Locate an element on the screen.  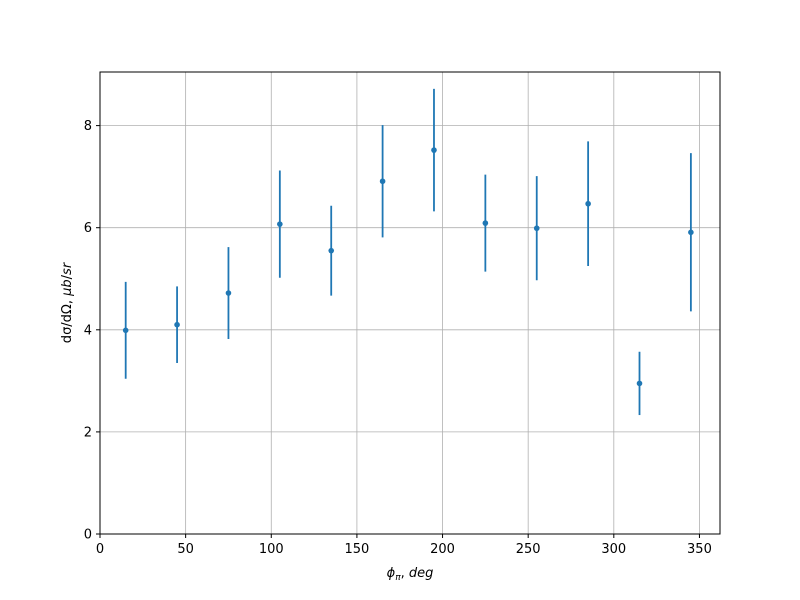
y-tick-label: 6 is located at coordinates (88, 228).